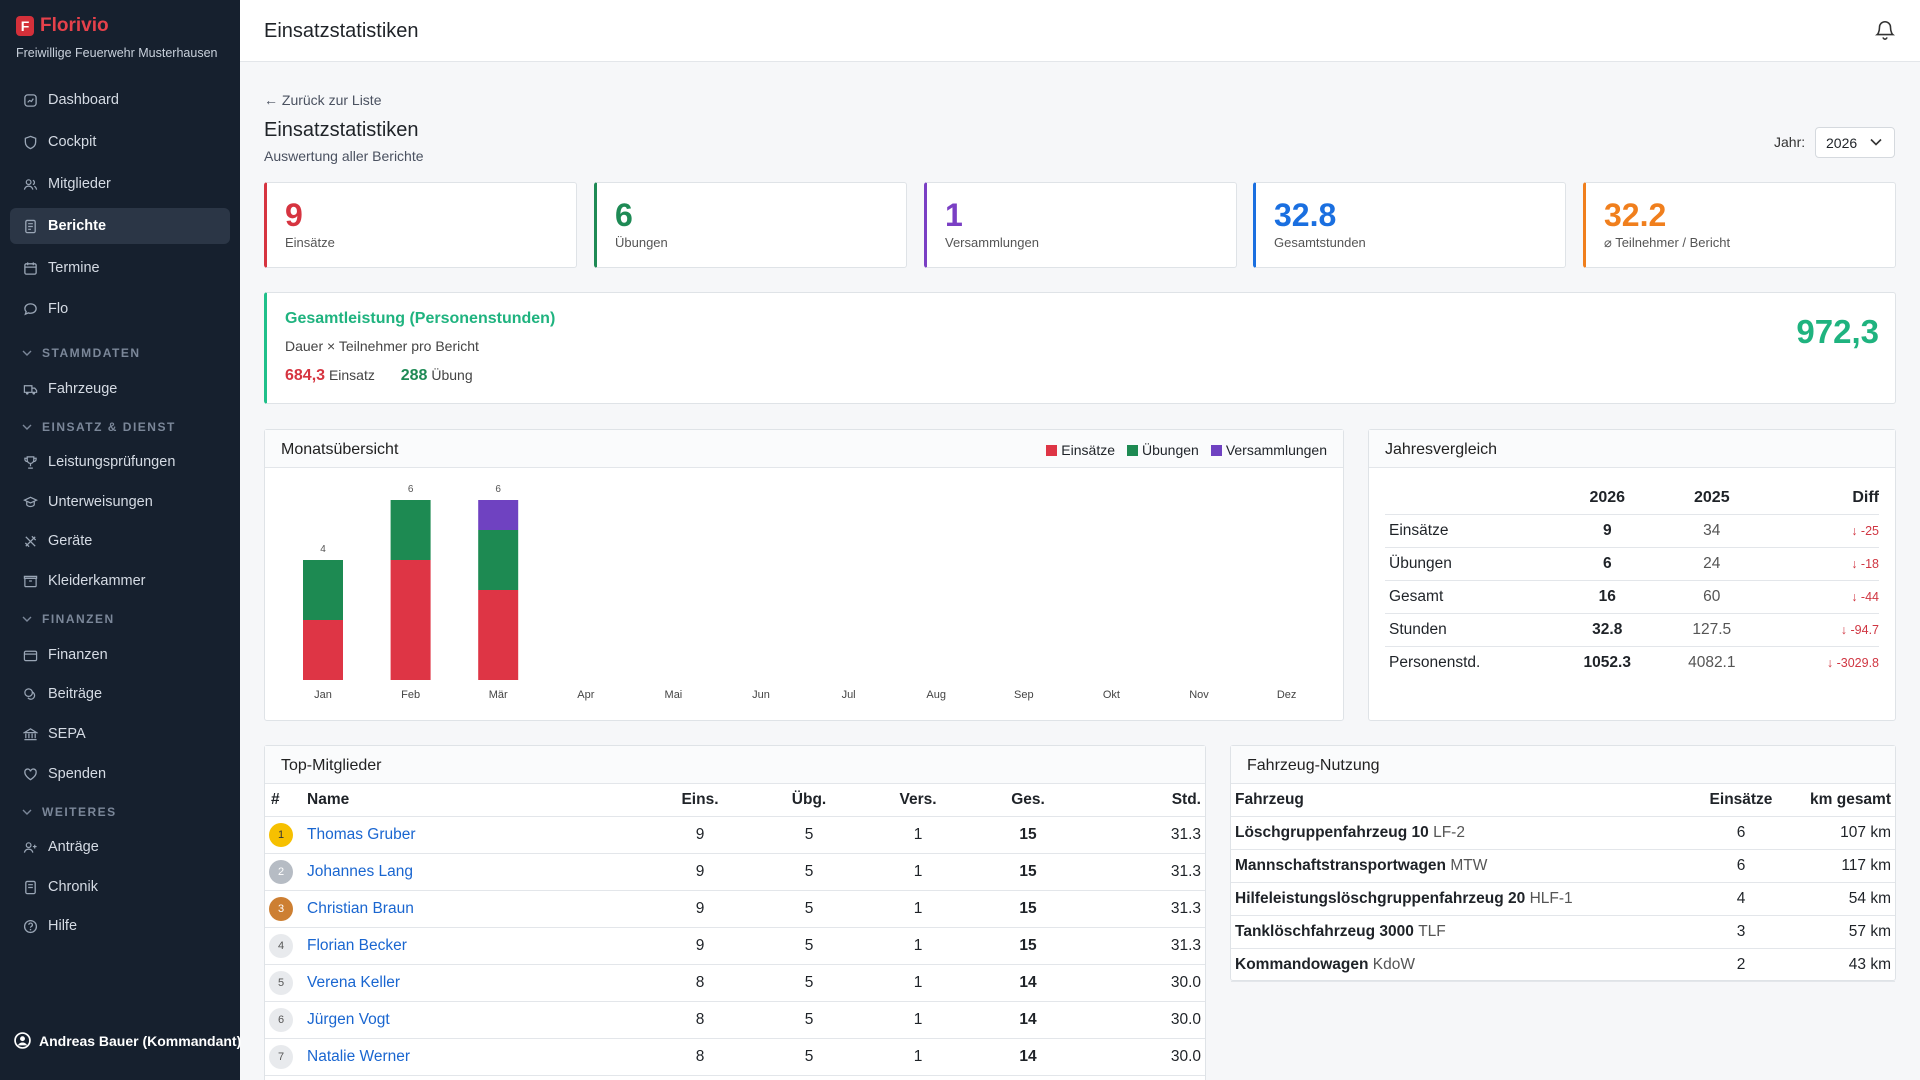  I want to click on comparison-label: Personenstd., so click(1470, 662).